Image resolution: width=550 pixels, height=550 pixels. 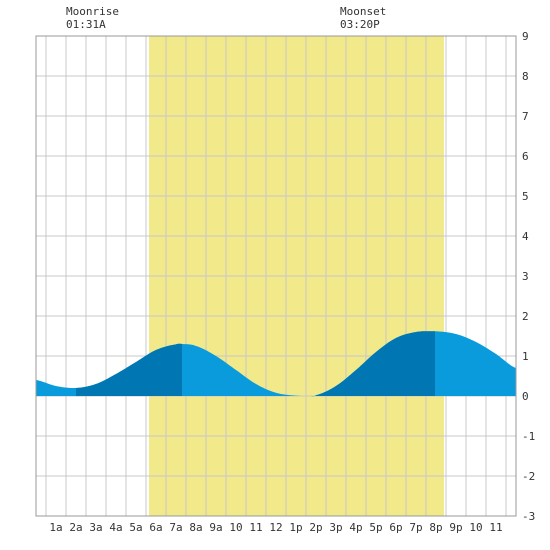 What do you see at coordinates (525, 196) in the screenshot?
I see `y-tick-label: 5` at bounding box center [525, 196].